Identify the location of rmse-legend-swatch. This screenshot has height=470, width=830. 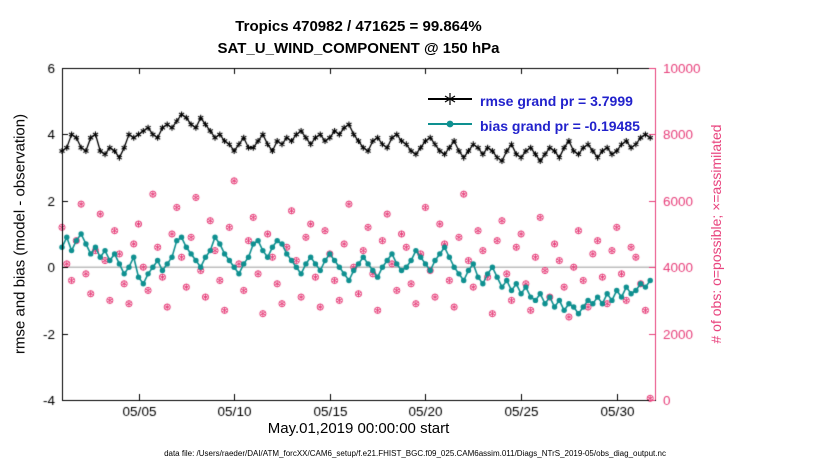
(450, 101).